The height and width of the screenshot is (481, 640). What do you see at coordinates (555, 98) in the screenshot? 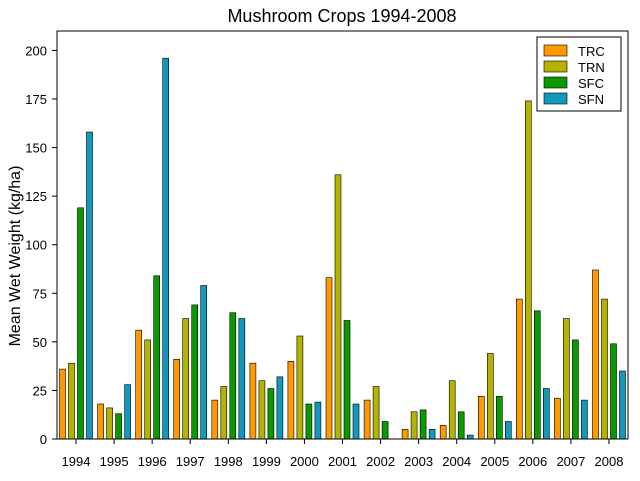
I see `legend-swatch-sfn` at bounding box center [555, 98].